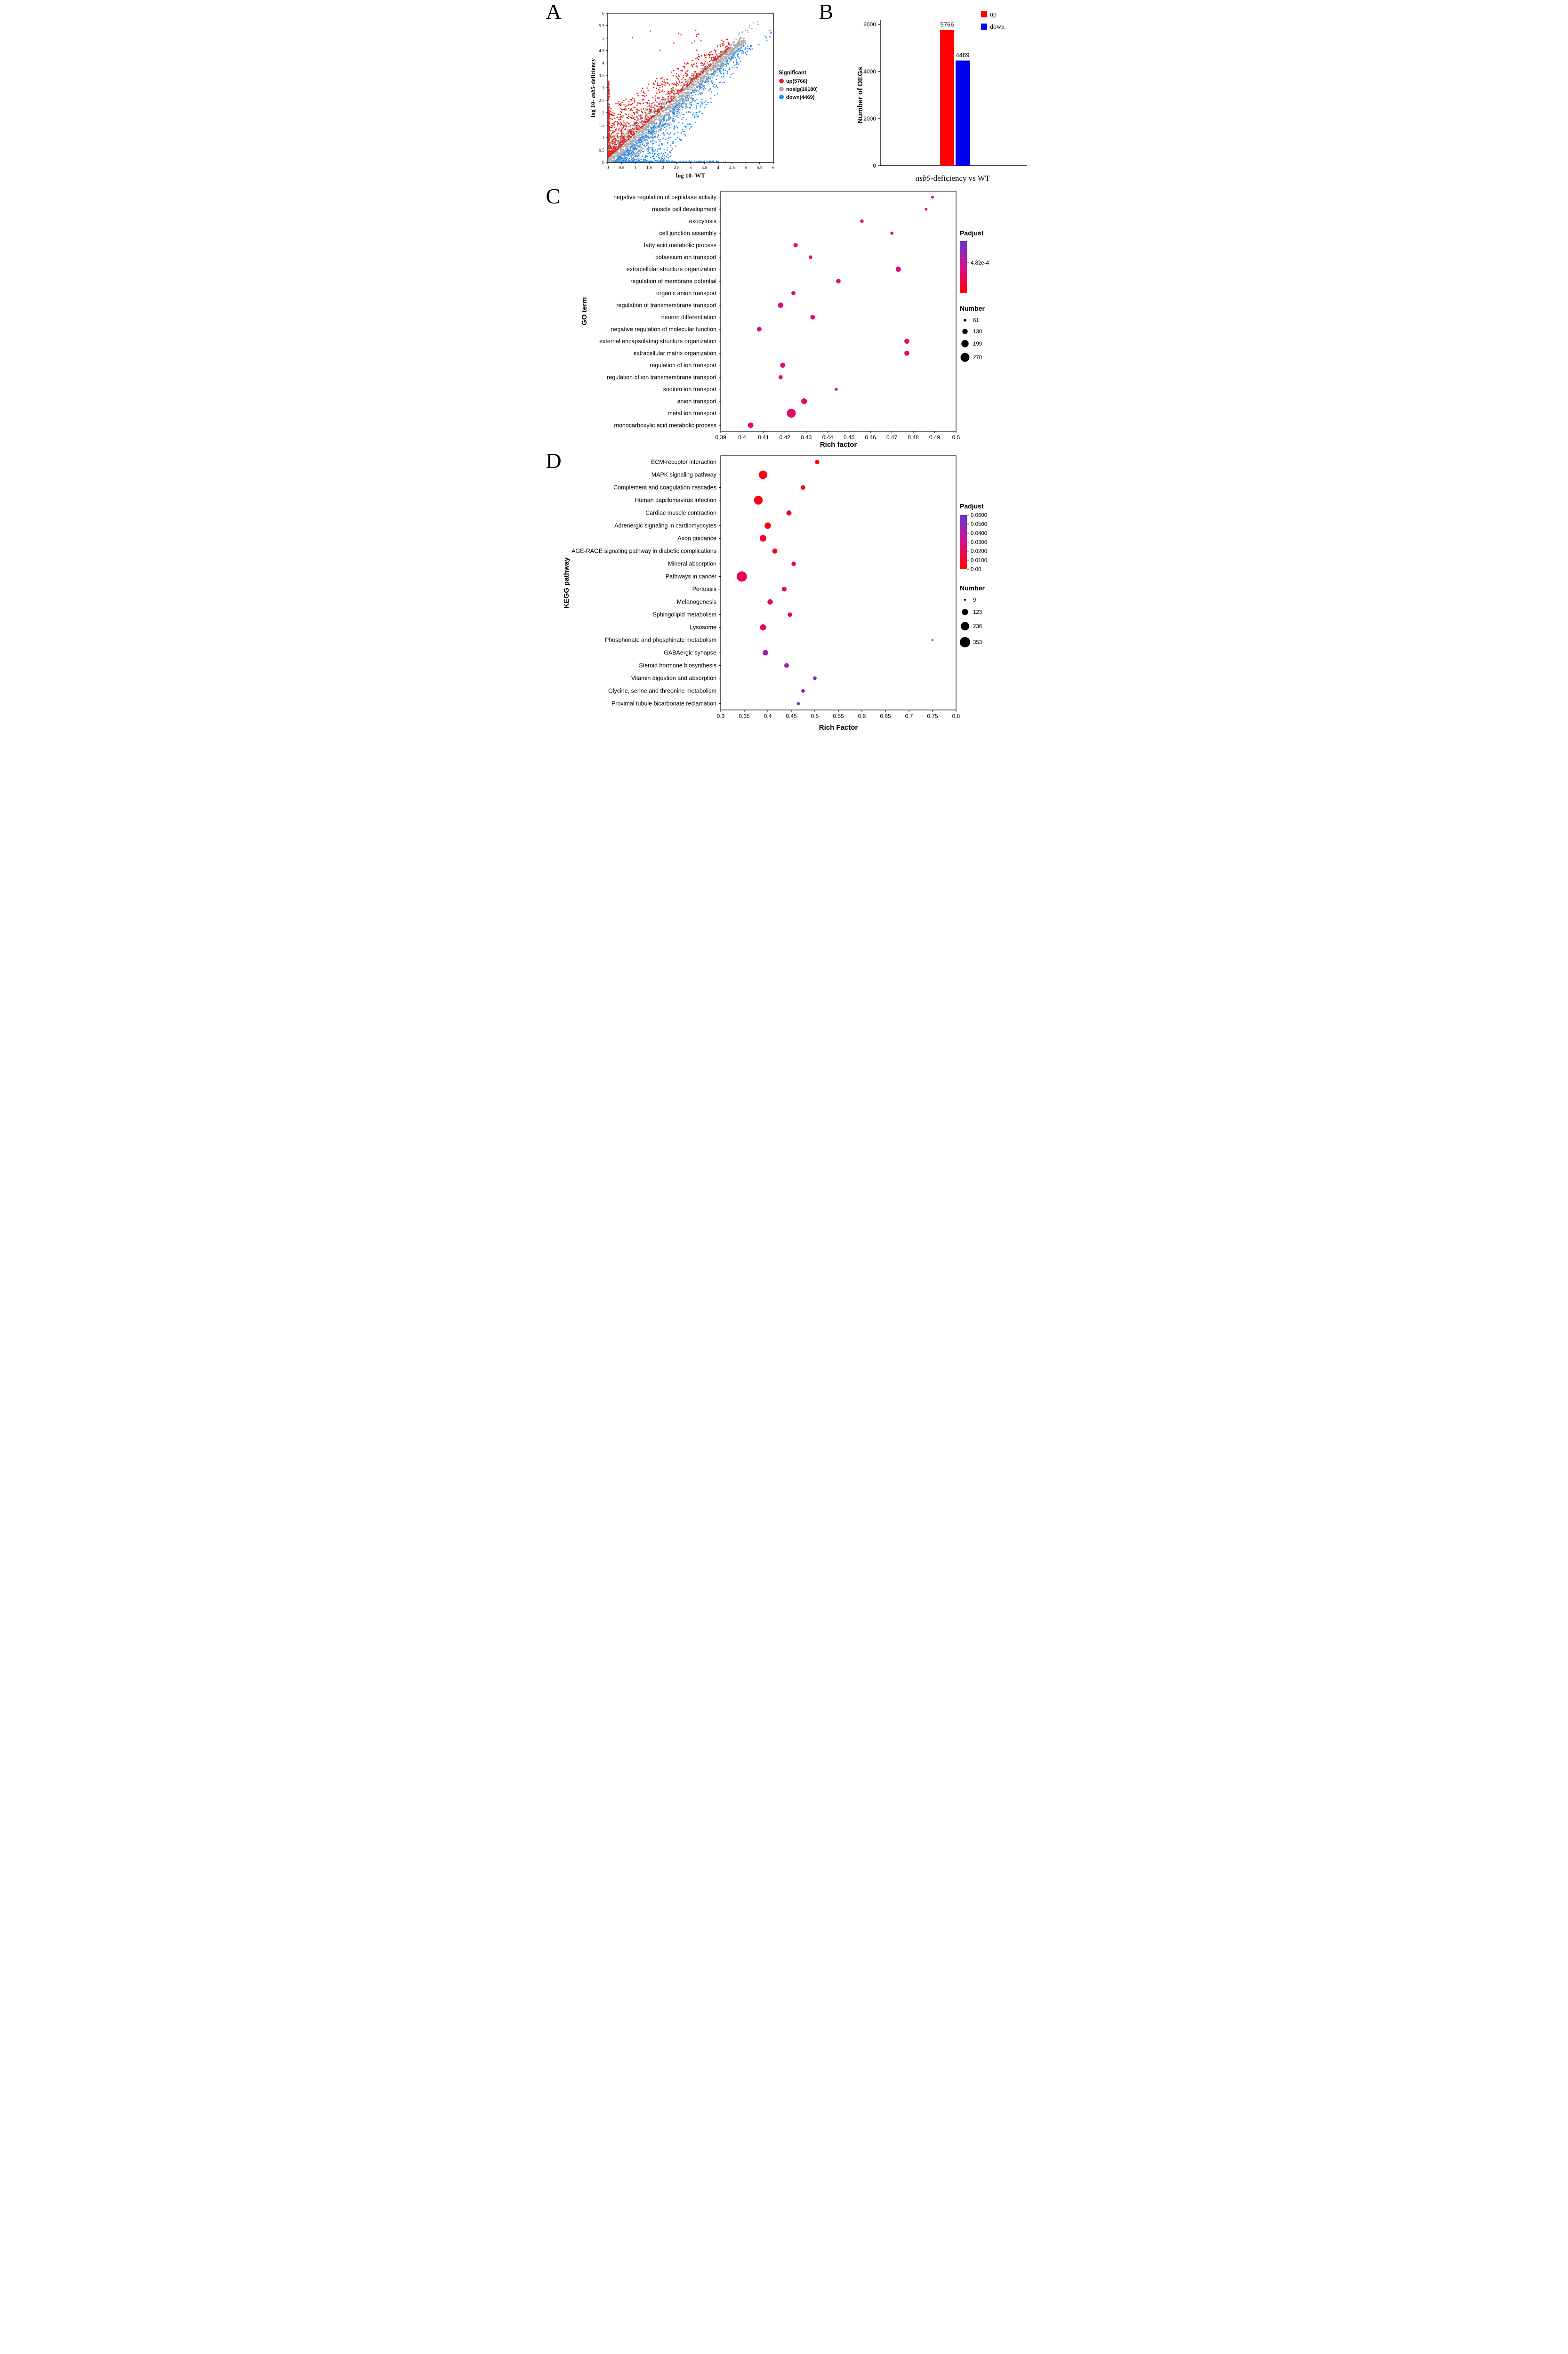 The width and height of the screenshot is (1568, 2354). Describe the element at coordinates (977, 612) in the screenshot. I see `svg-text: 123` at that location.